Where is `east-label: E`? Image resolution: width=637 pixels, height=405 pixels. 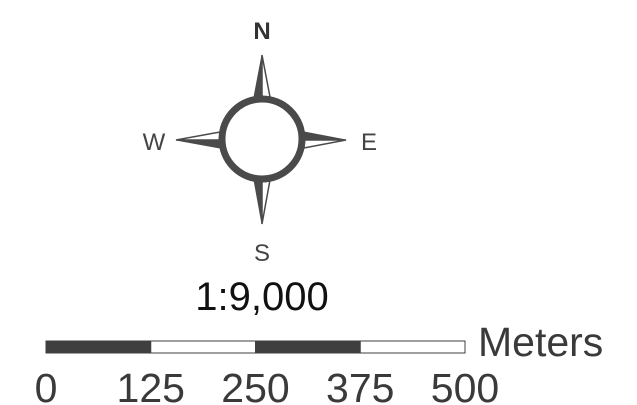 east-label: E is located at coordinates (369, 142).